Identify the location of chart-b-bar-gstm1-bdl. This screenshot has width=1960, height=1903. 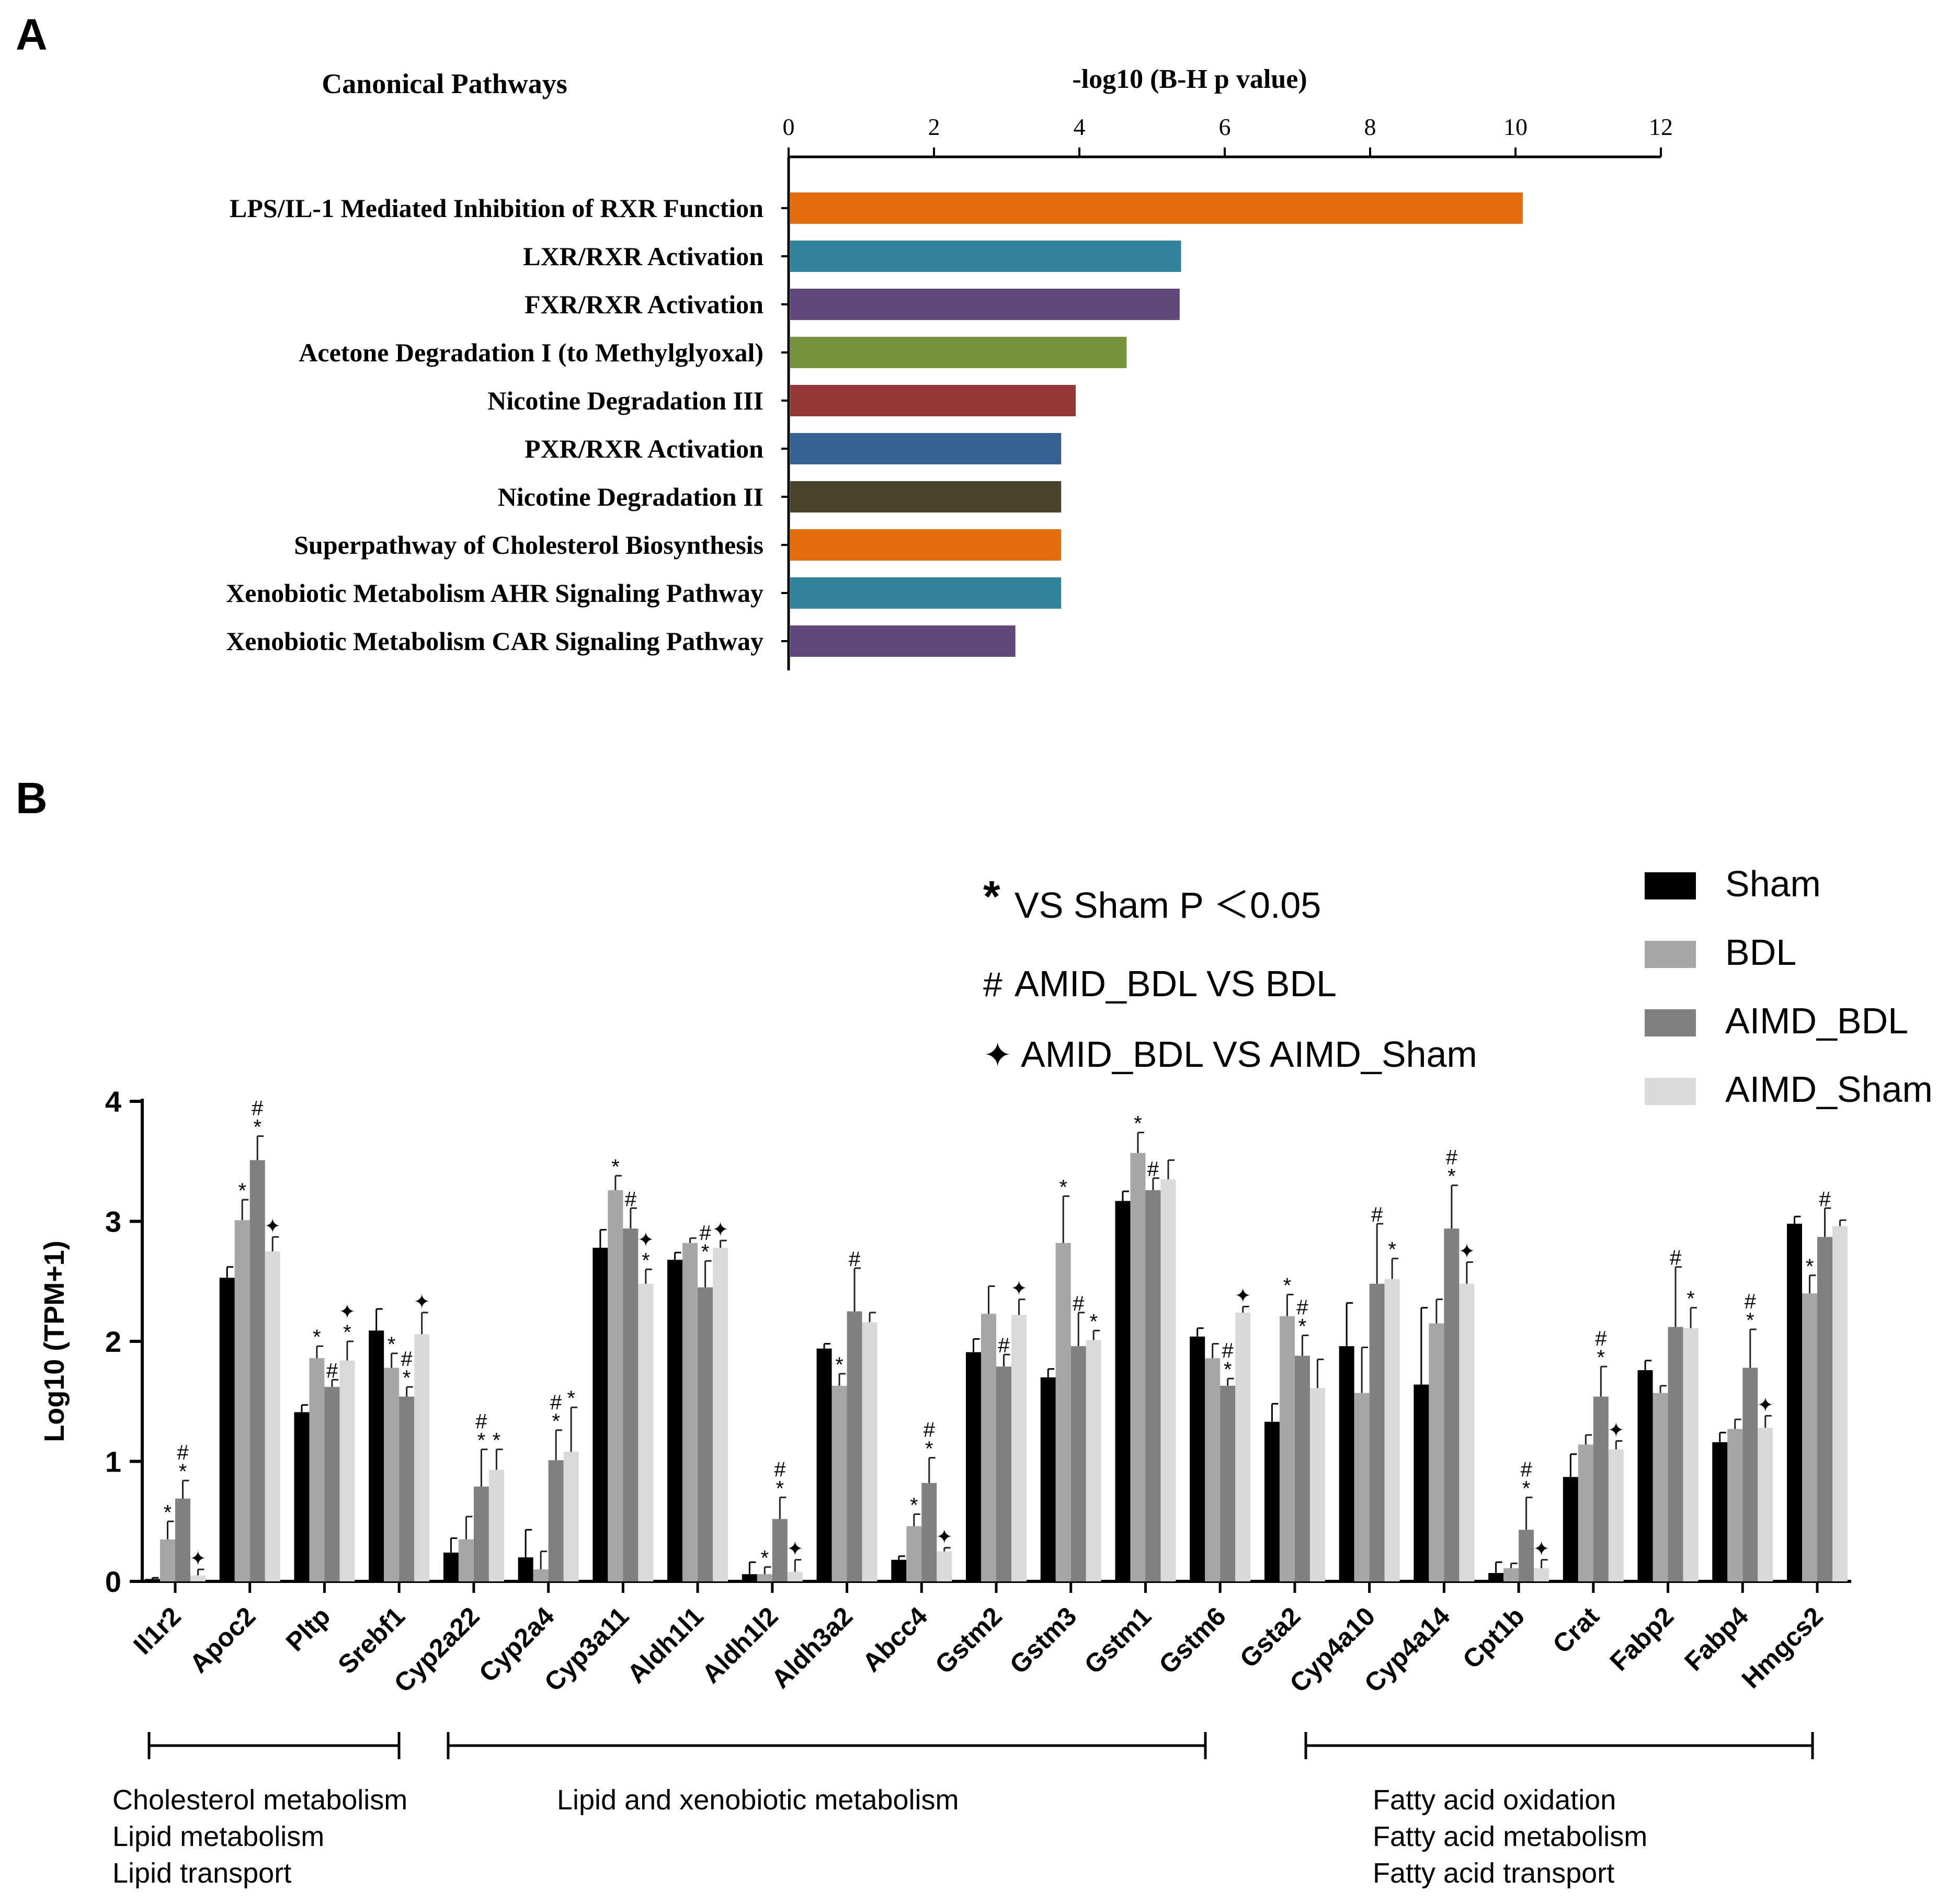
(1138, 1367).